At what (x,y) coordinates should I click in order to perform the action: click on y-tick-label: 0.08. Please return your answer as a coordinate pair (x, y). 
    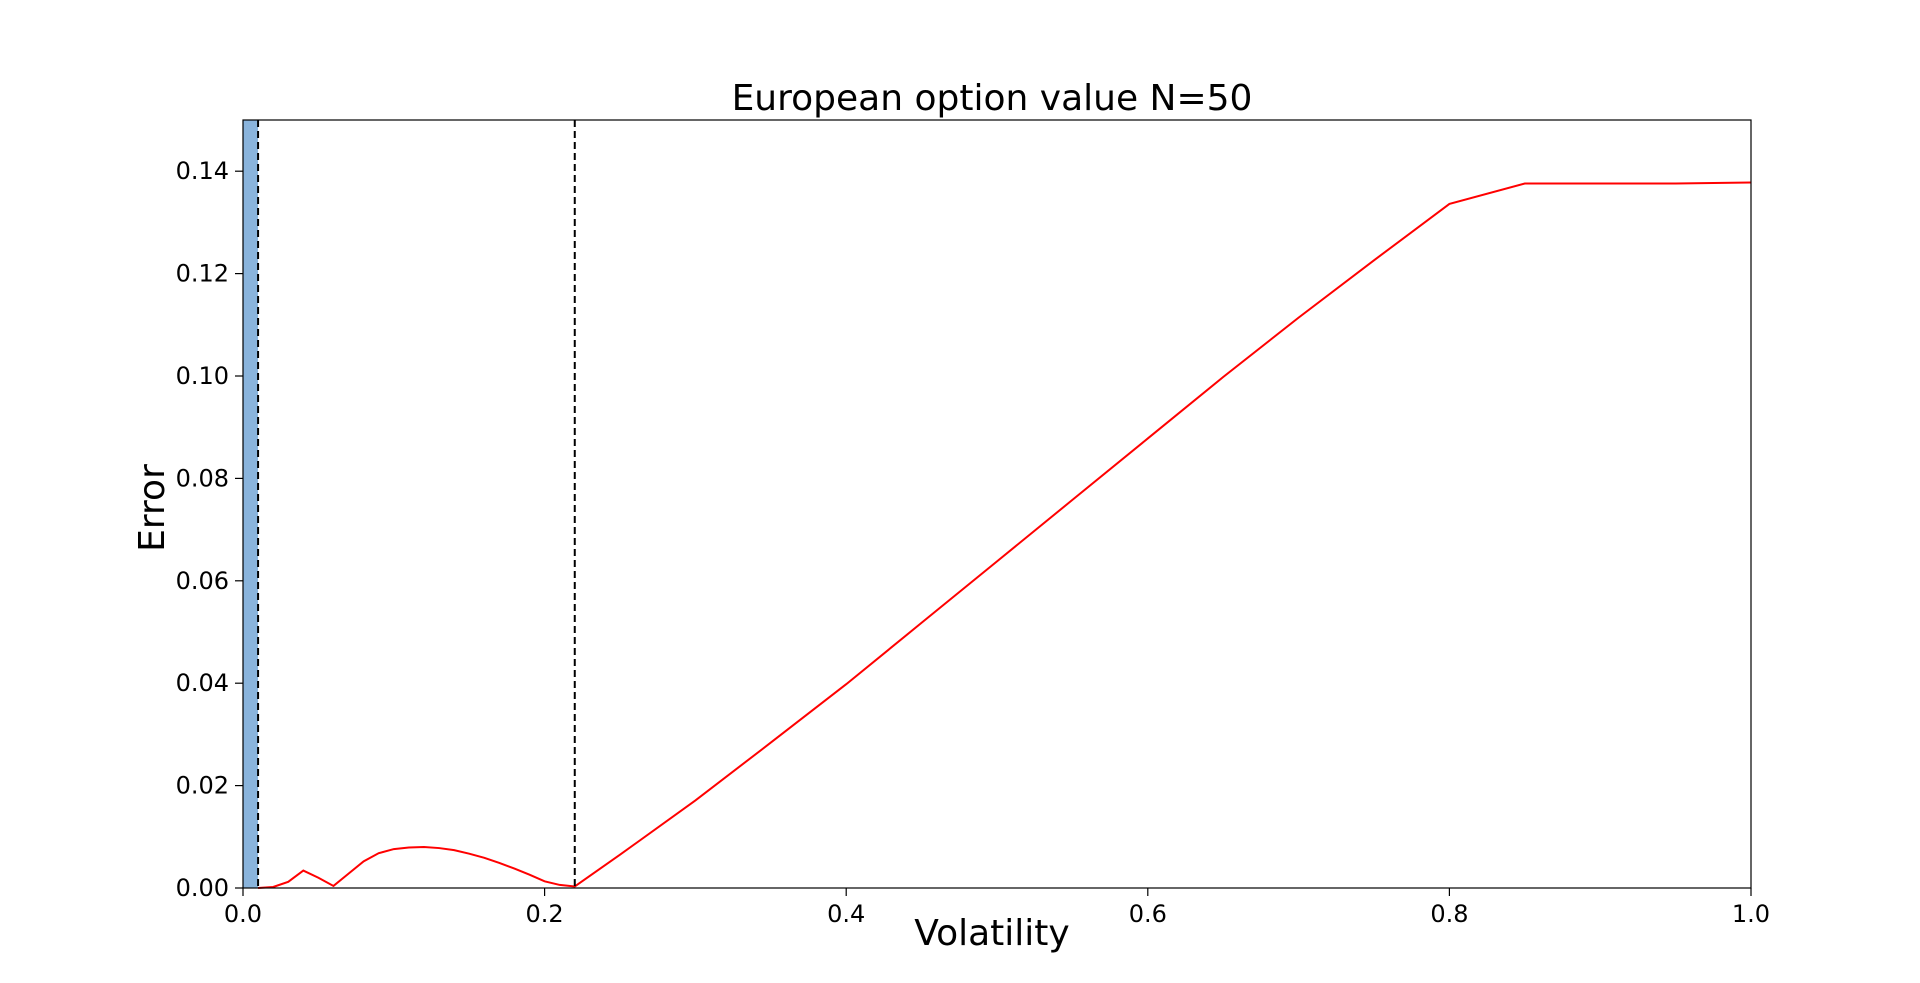
    Looking at the image, I should click on (202, 478).